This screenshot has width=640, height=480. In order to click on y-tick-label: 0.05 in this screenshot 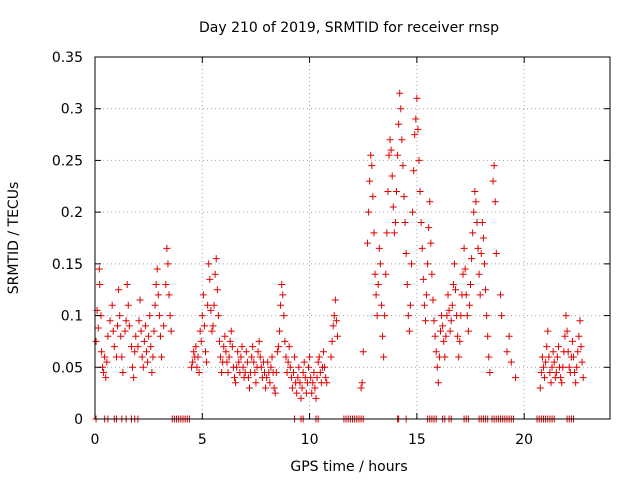, I will do `click(67, 368)`.